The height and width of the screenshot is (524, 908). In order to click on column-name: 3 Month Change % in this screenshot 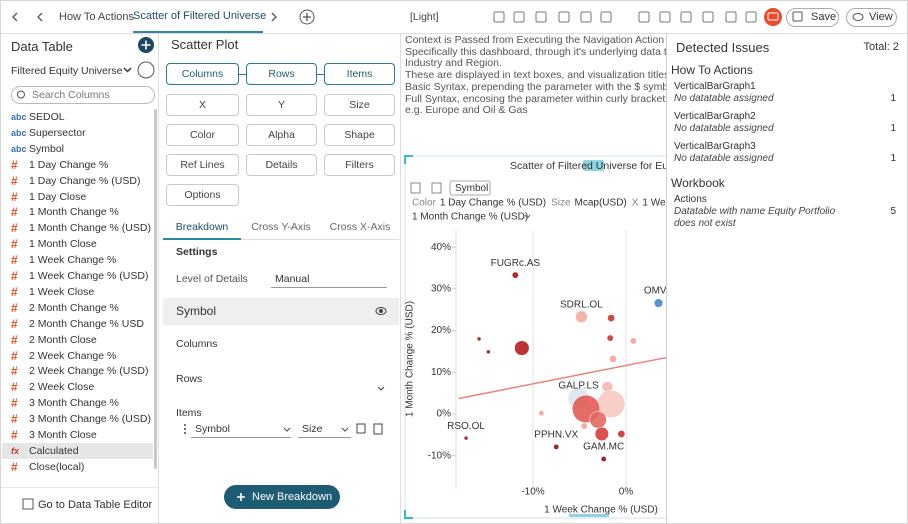, I will do `click(74, 403)`.